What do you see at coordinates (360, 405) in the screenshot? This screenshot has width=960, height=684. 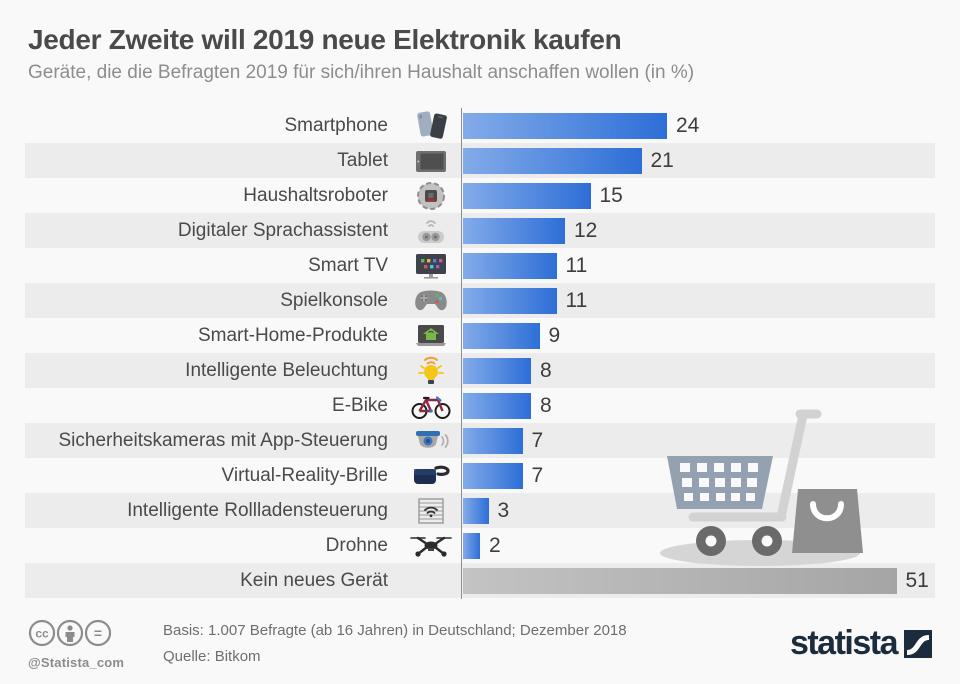 I see `category-label: E-Bike` at bounding box center [360, 405].